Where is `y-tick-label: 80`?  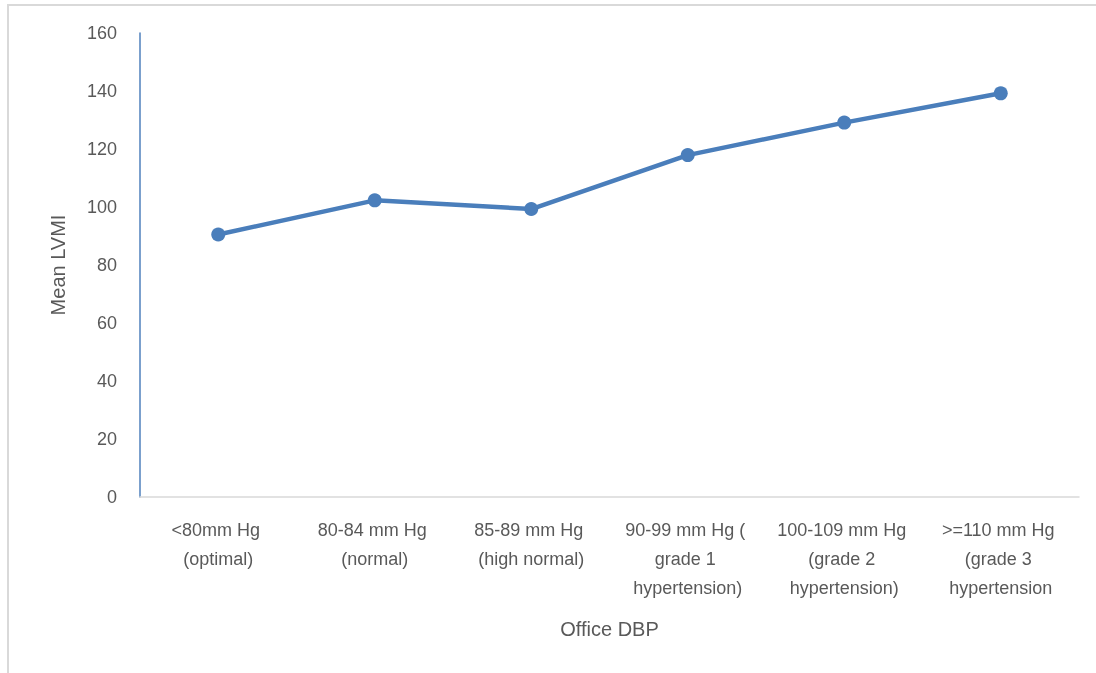 y-tick-label: 80 is located at coordinates (106, 265).